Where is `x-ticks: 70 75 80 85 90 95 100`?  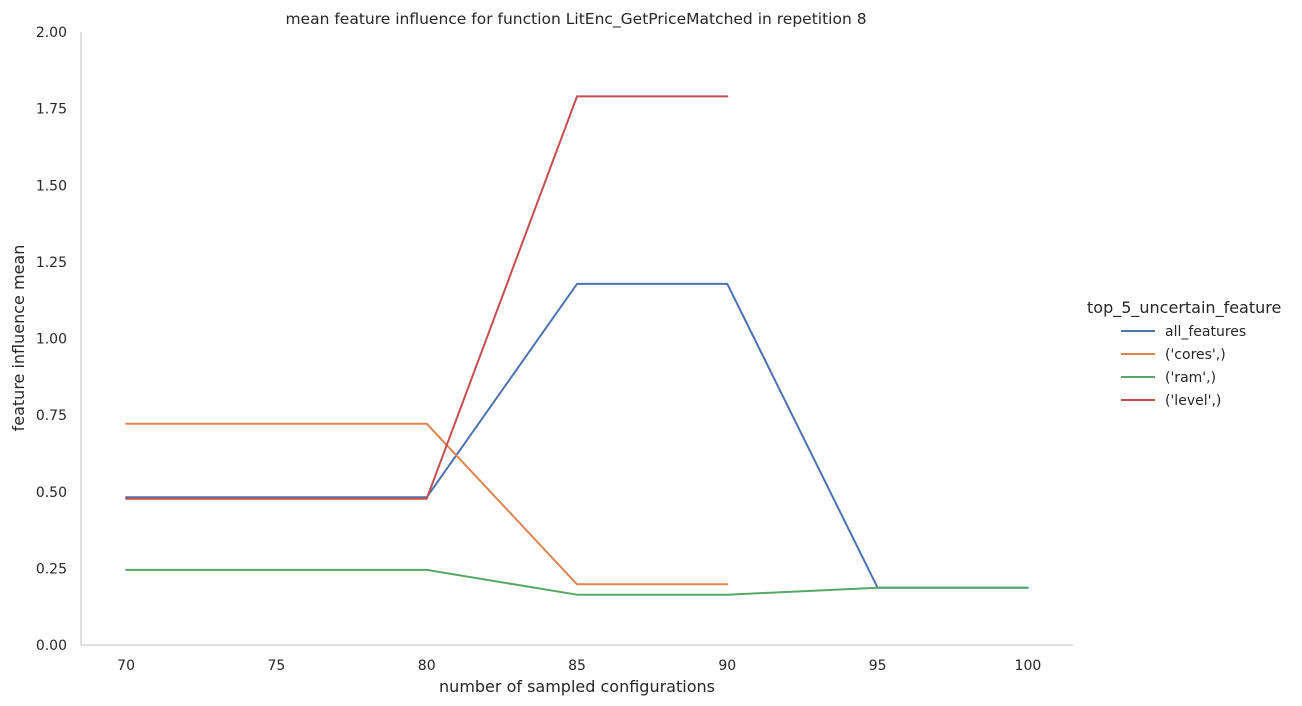 x-ticks: 70 75 80 85 90 95 100 is located at coordinates (579, 666).